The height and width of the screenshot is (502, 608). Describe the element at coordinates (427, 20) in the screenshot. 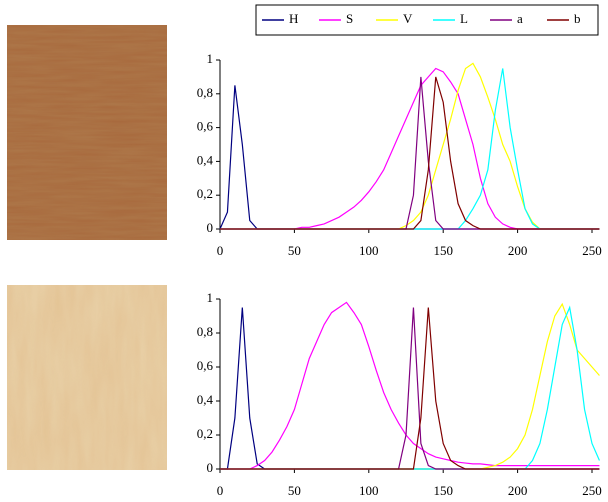

I see `legend-box` at that location.